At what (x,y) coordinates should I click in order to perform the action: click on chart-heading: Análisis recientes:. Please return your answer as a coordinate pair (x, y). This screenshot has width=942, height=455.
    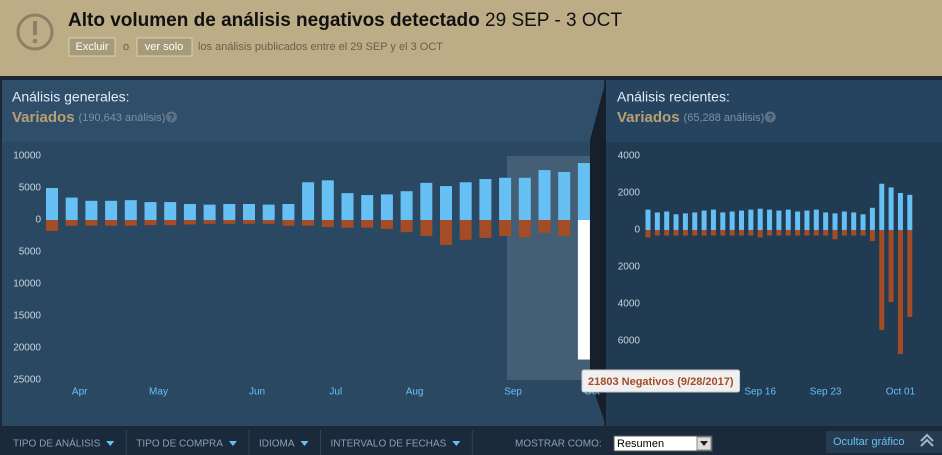
    Looking at the image, I should click on (673, 97).